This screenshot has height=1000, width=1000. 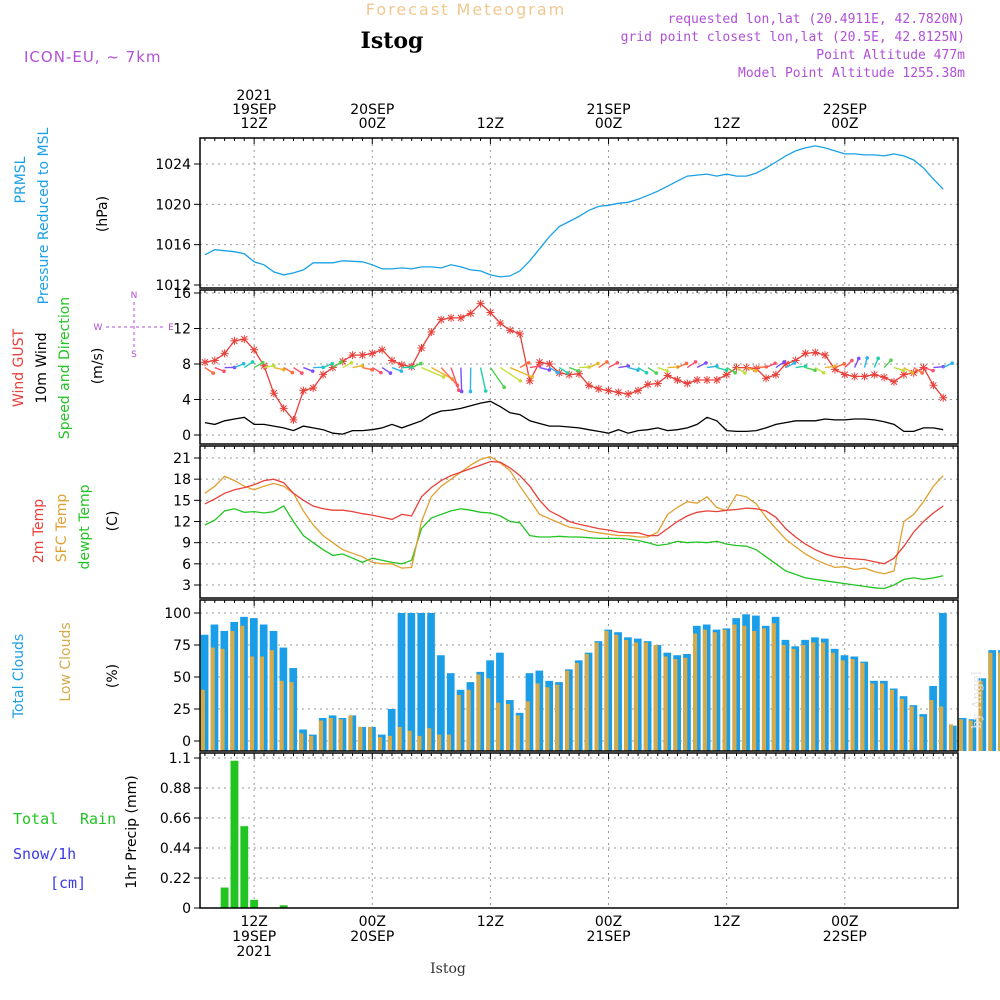 What do you see at coordinates (816, 19) in the screenshot?
I see `requested-lonlat: requested lon,lat (20.4911E, 42.7820N)` at bounding box center [816, 19].